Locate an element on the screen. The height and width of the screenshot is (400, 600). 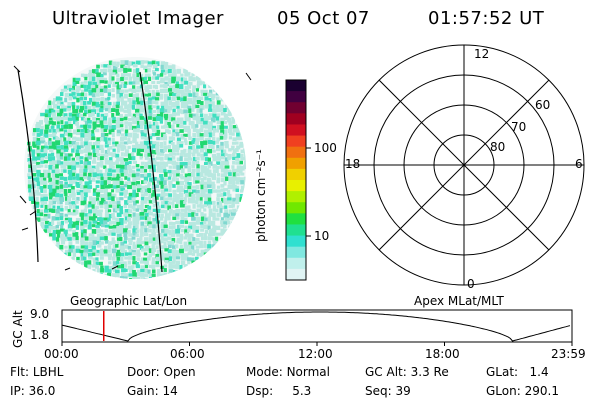
status-flt: Flt: LBHL is located at coordinates (36, 372).